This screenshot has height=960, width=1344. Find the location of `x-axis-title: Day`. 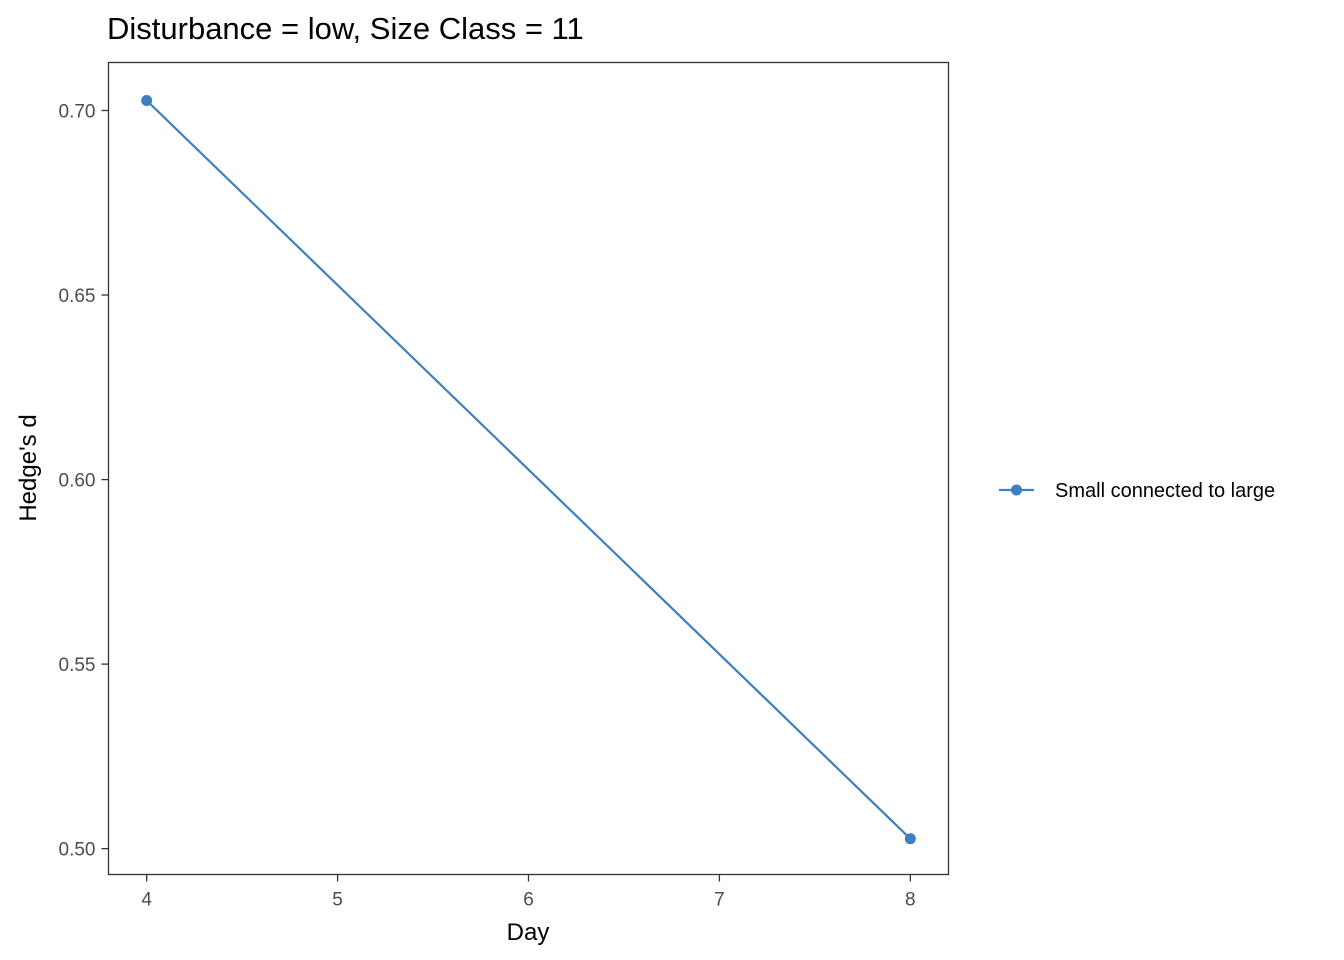

x-axis-title: Day is located at coordinates (528, 932).